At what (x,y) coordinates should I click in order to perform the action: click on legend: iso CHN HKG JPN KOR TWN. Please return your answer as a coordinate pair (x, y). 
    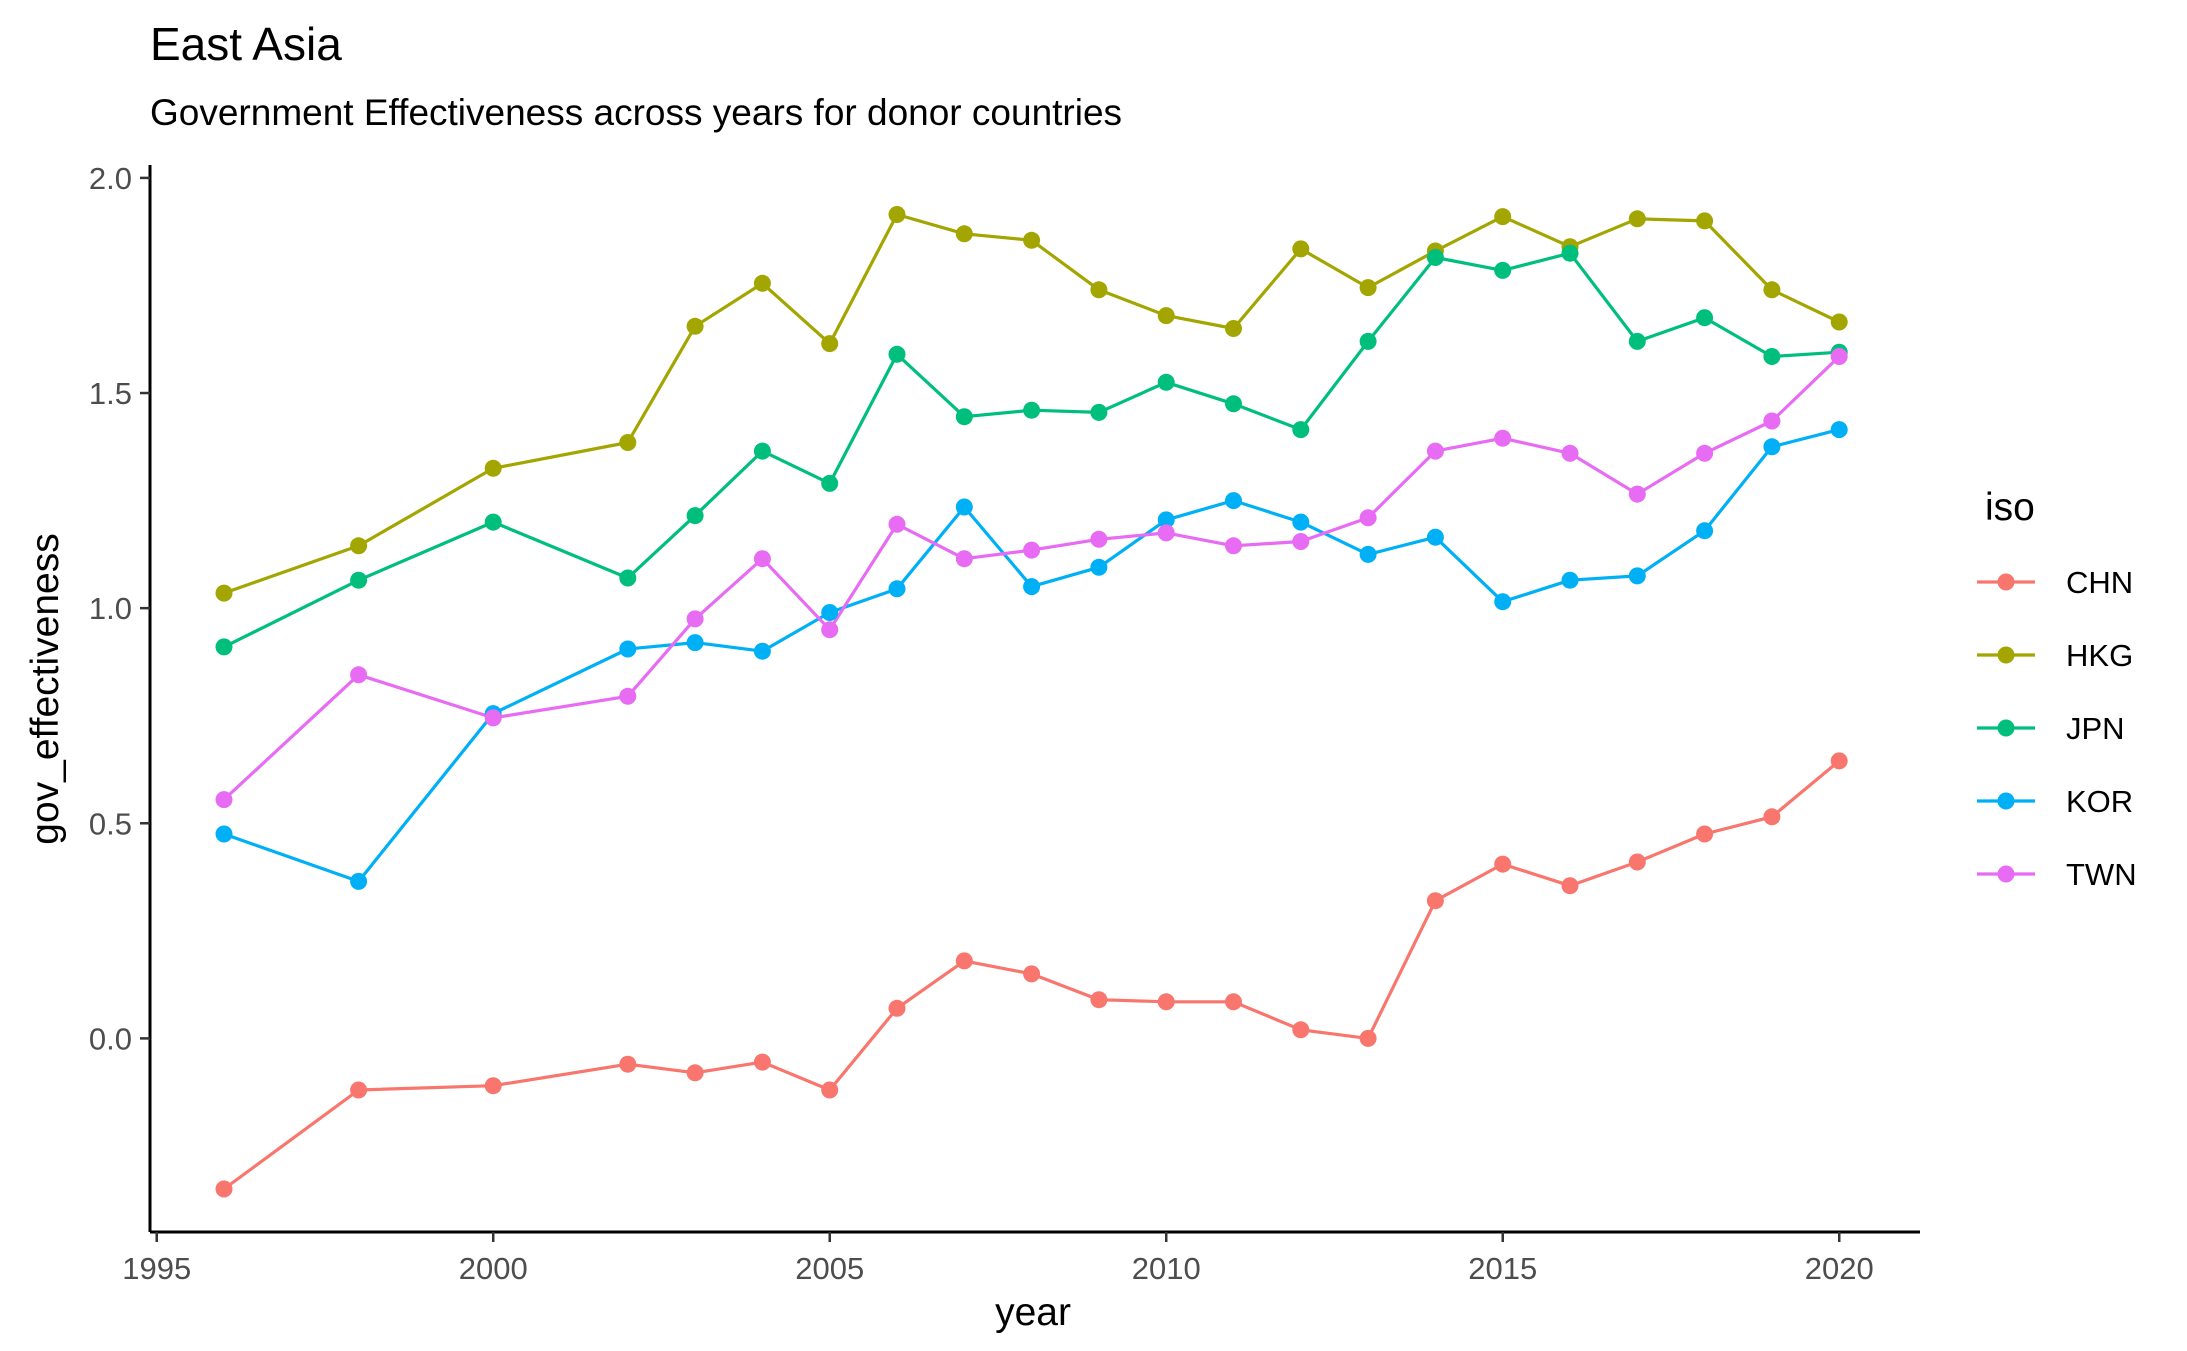
    Looking at the image, I should click on (2057, 689).